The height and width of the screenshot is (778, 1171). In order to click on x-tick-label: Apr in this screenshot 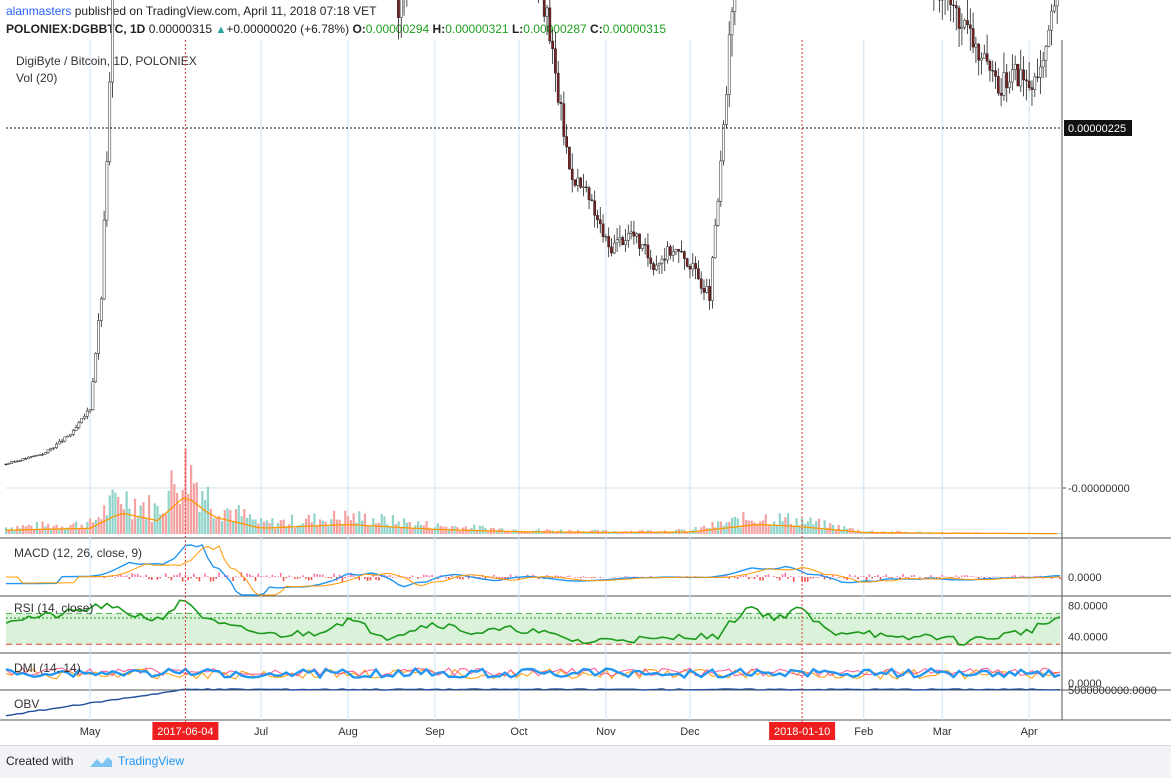, I will do `click(1029, 732)`.